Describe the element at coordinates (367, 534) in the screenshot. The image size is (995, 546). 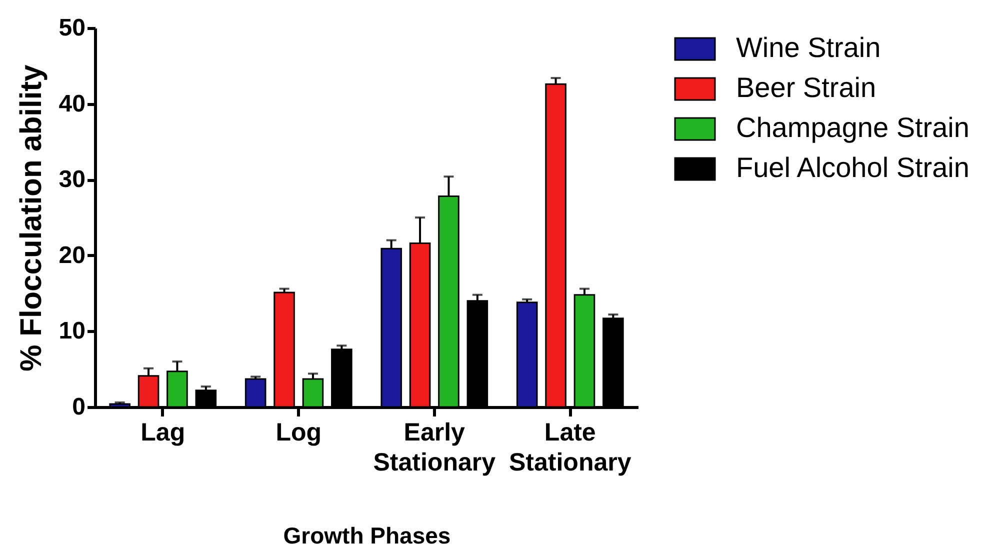
I see `x-axis-title: Growth Phases` at that location.